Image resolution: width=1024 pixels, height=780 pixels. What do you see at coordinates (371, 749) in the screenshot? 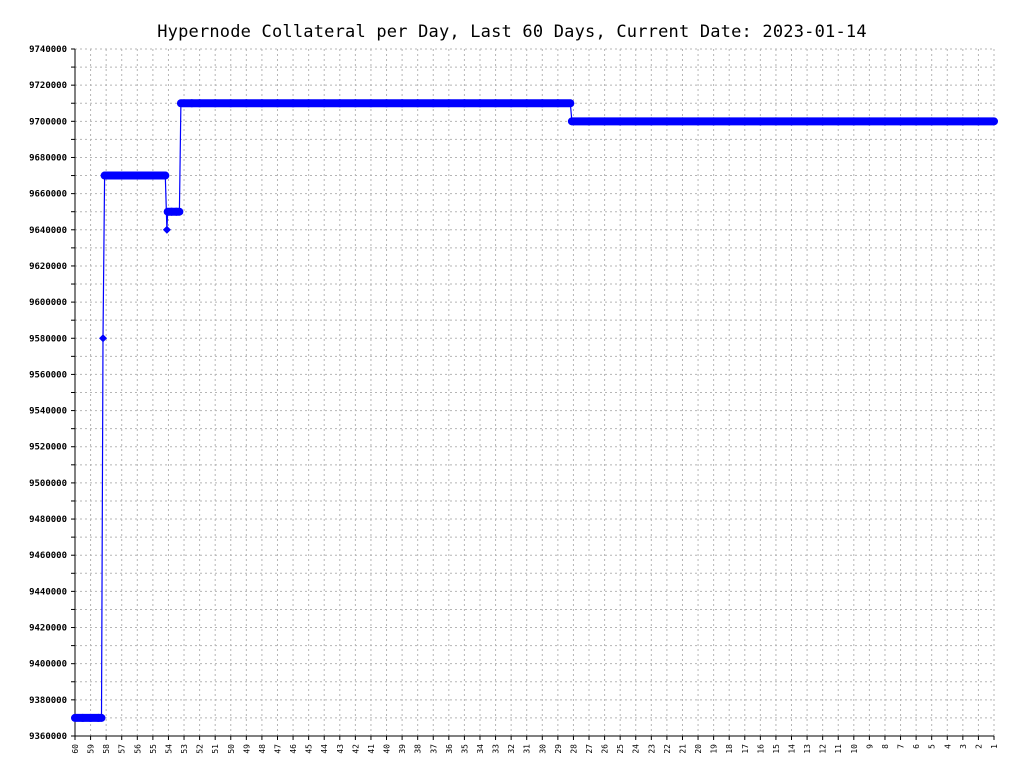
I see `x-tick-label: 41` at bounding box center [371, 749].